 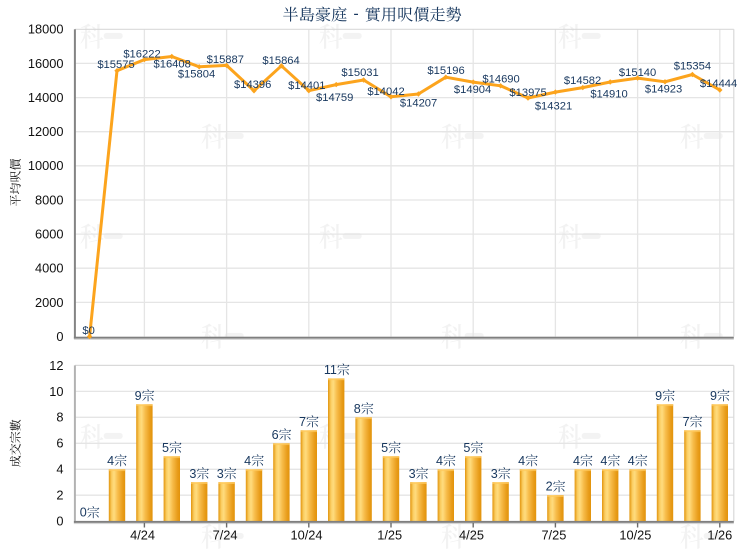 What do you see at coordinates (445, 71) in the screenshot?
I see `svg-text: $15196` at bounding box center [445, 71].